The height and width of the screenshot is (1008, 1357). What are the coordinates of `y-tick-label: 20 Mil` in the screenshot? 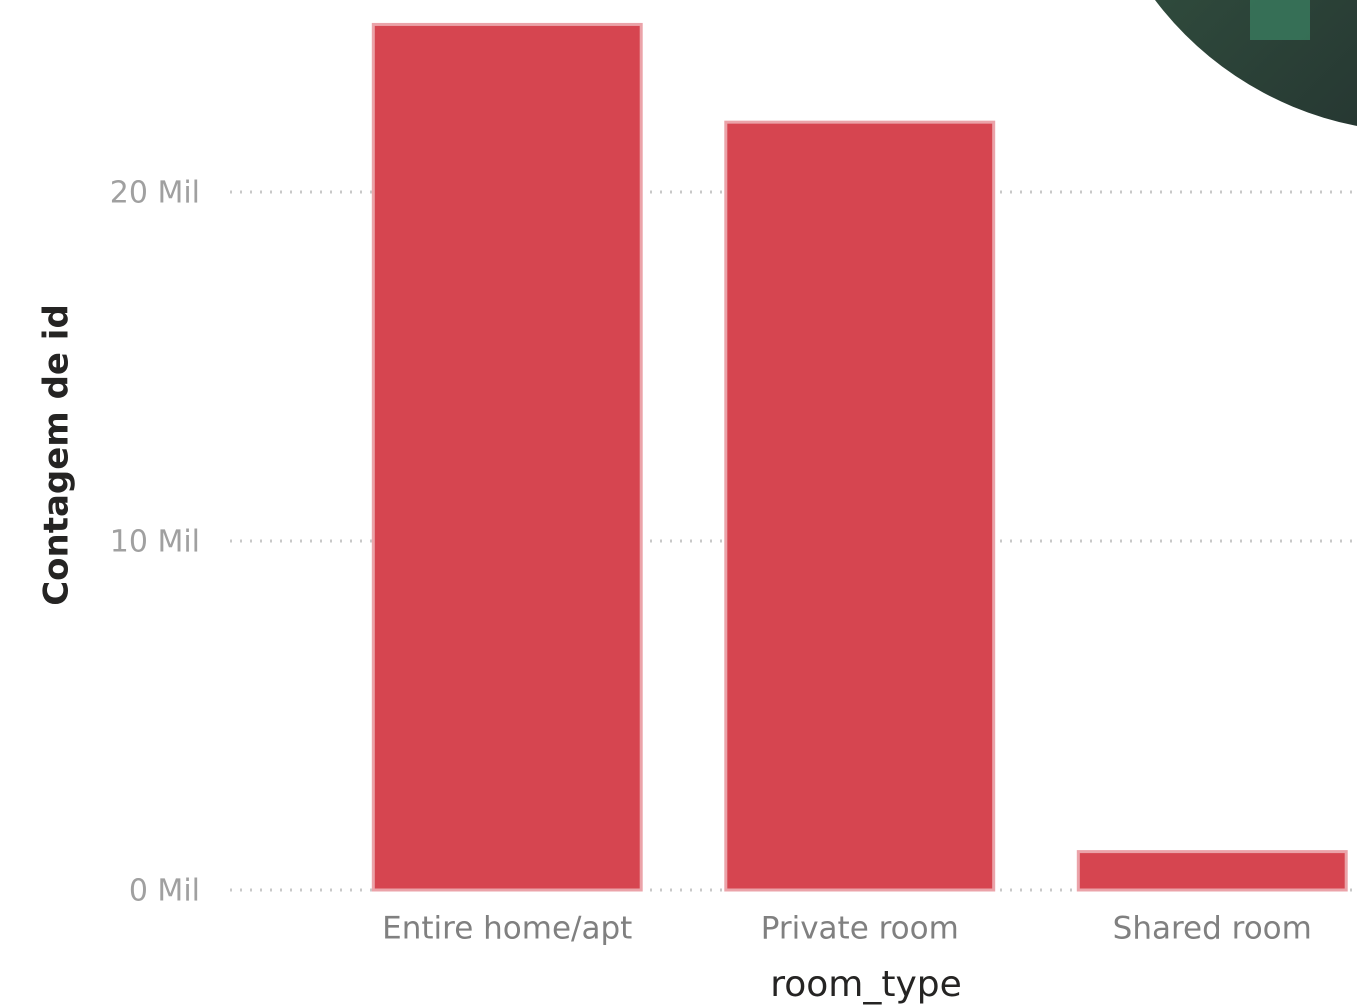 It's located at (155, 192).